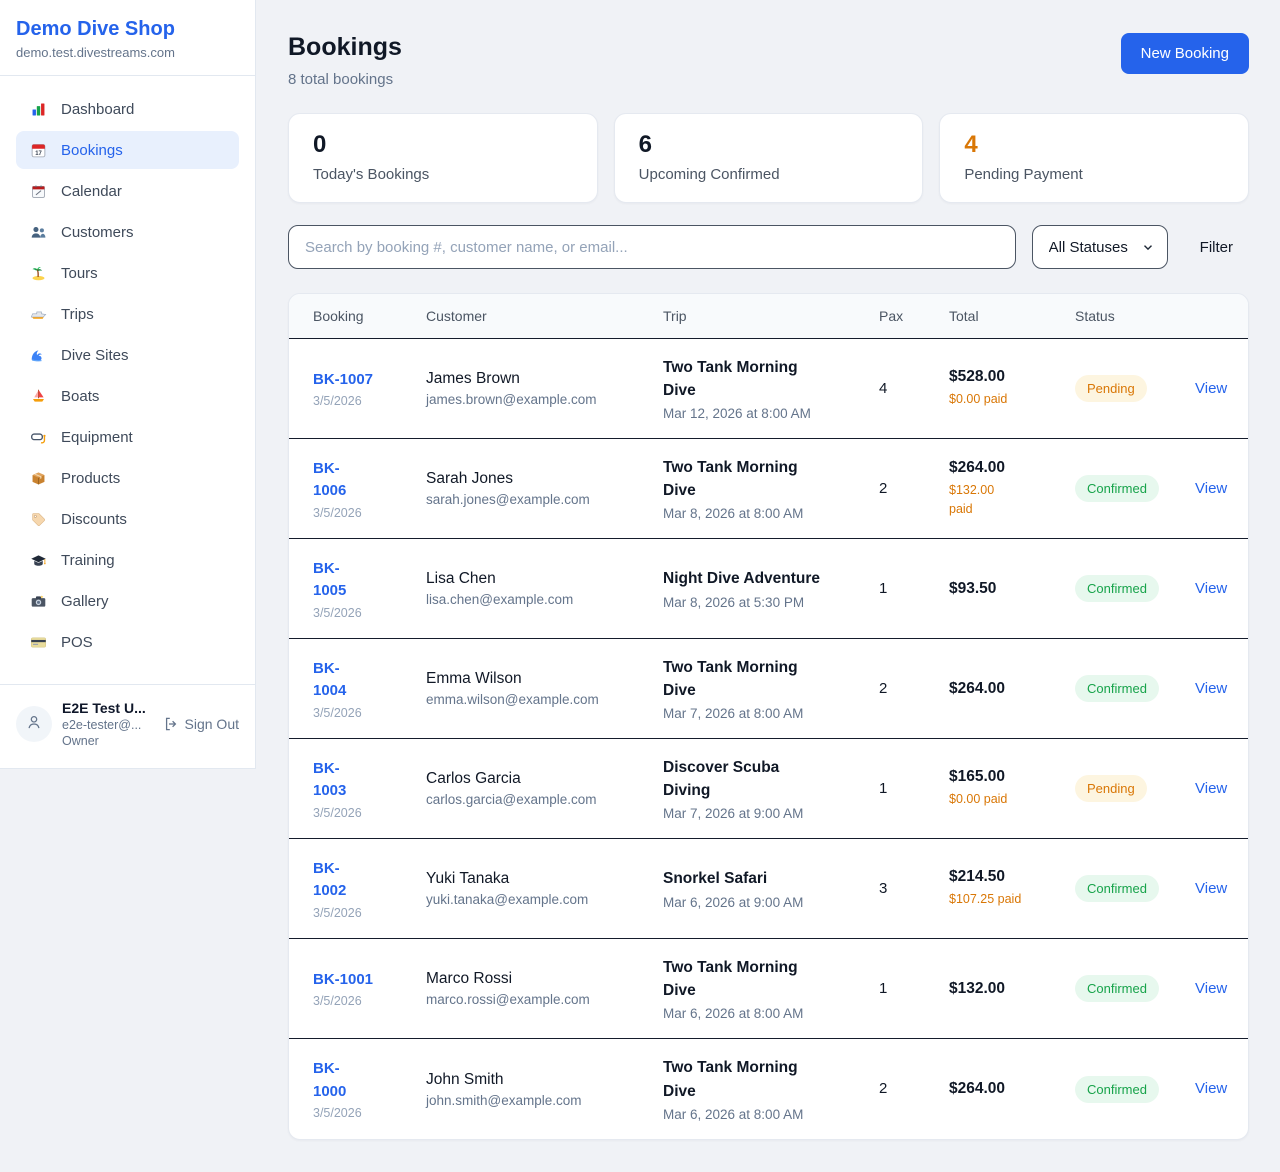  I want to click on column-header-trip: Trip, so click(675, 316).